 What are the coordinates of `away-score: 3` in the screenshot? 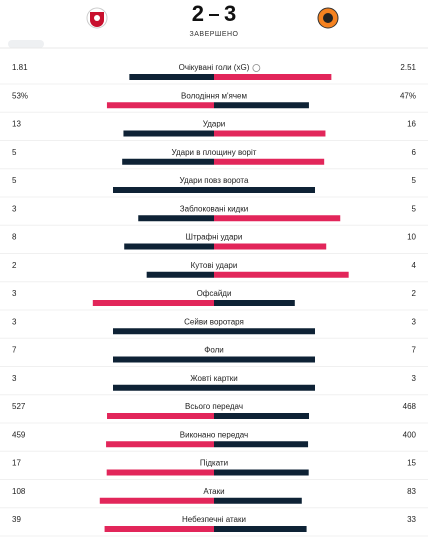 It's located at (230, 13).